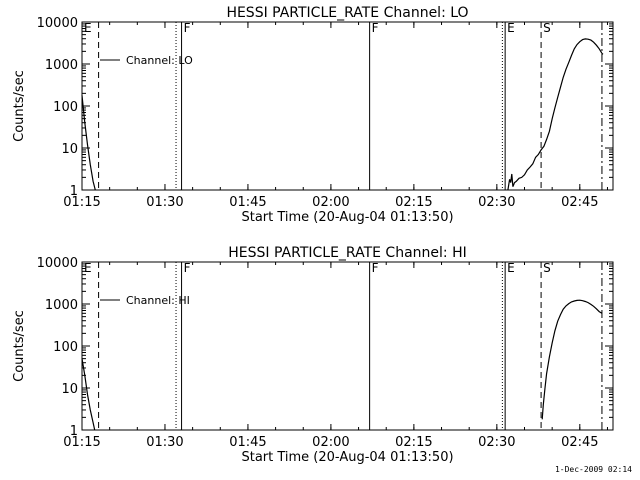 This screenshot has width=640, height=480. What do you see at coordinates (593, 469) in the screenshot?
I see `plot-timestamp: 1-Dec-2009 02:14` at bounding box center [593, 469].